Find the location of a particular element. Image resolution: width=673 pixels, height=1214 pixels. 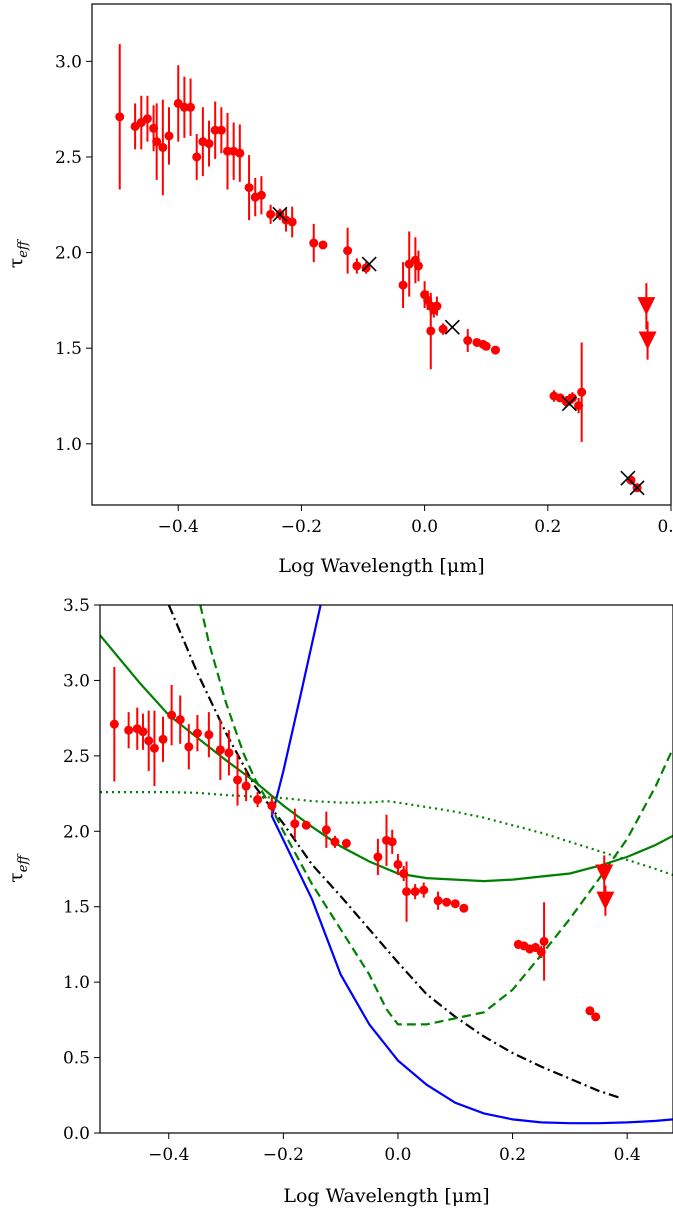

x-axis-label-top: Log Wavelength [μm] is located at coordinates (381, 566).